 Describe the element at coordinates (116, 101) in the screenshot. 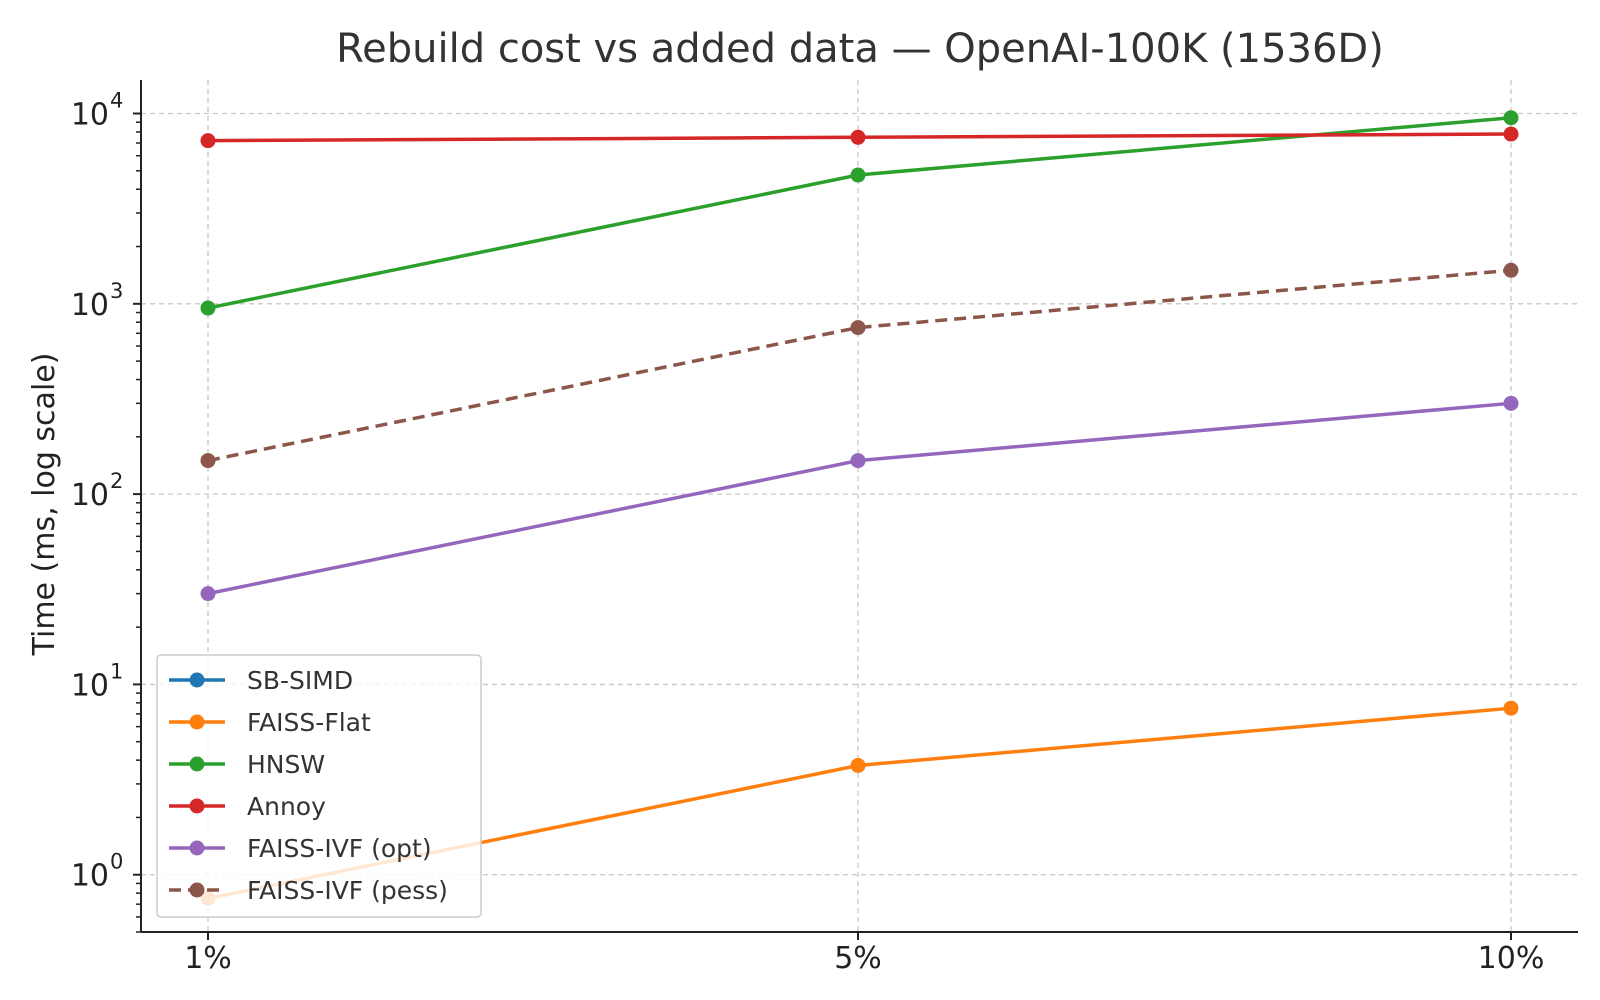

I see `y-tick-exponent: 4` at that location.